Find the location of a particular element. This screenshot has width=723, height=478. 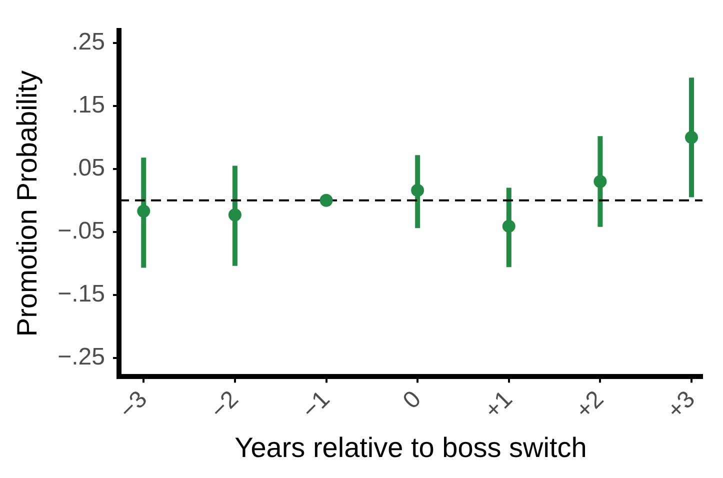

x-tick-label: −1 is located at coordinates (316, 405).